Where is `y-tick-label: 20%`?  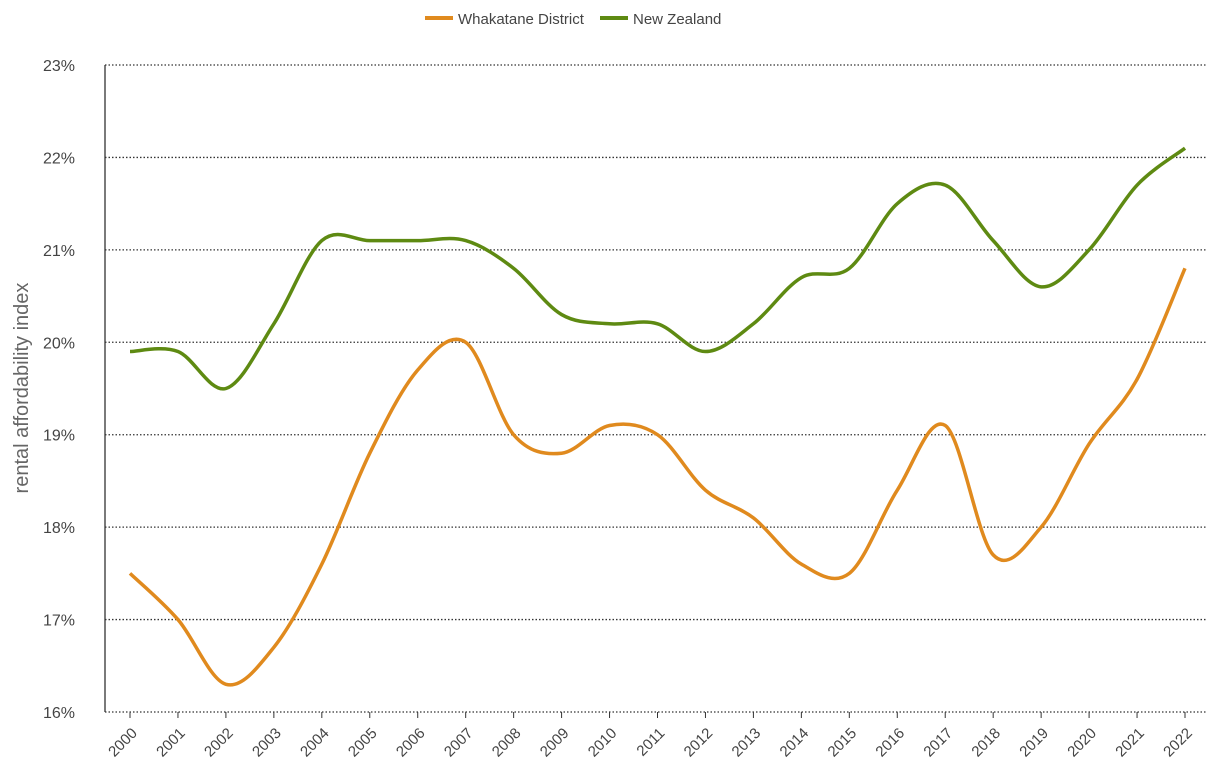 y-tick-label: 20% is located at coordinates (59, 343).